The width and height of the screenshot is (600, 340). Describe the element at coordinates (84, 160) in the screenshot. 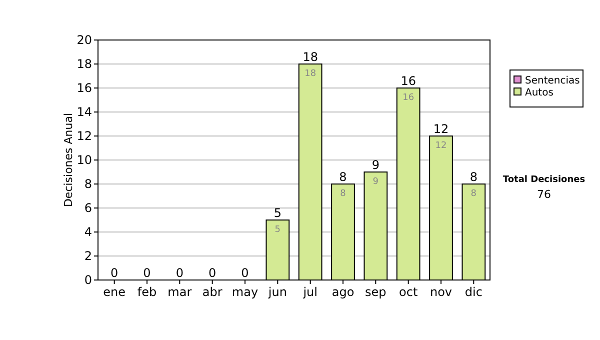

I see `y-tick-label: 10` at that location.